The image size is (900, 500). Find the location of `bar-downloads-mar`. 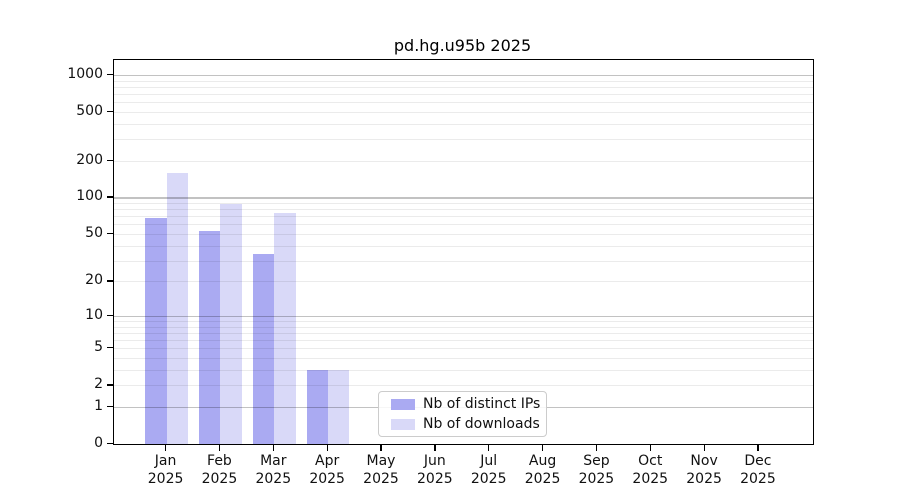

bar-downloads-mar is located at coordinates (285, 328).